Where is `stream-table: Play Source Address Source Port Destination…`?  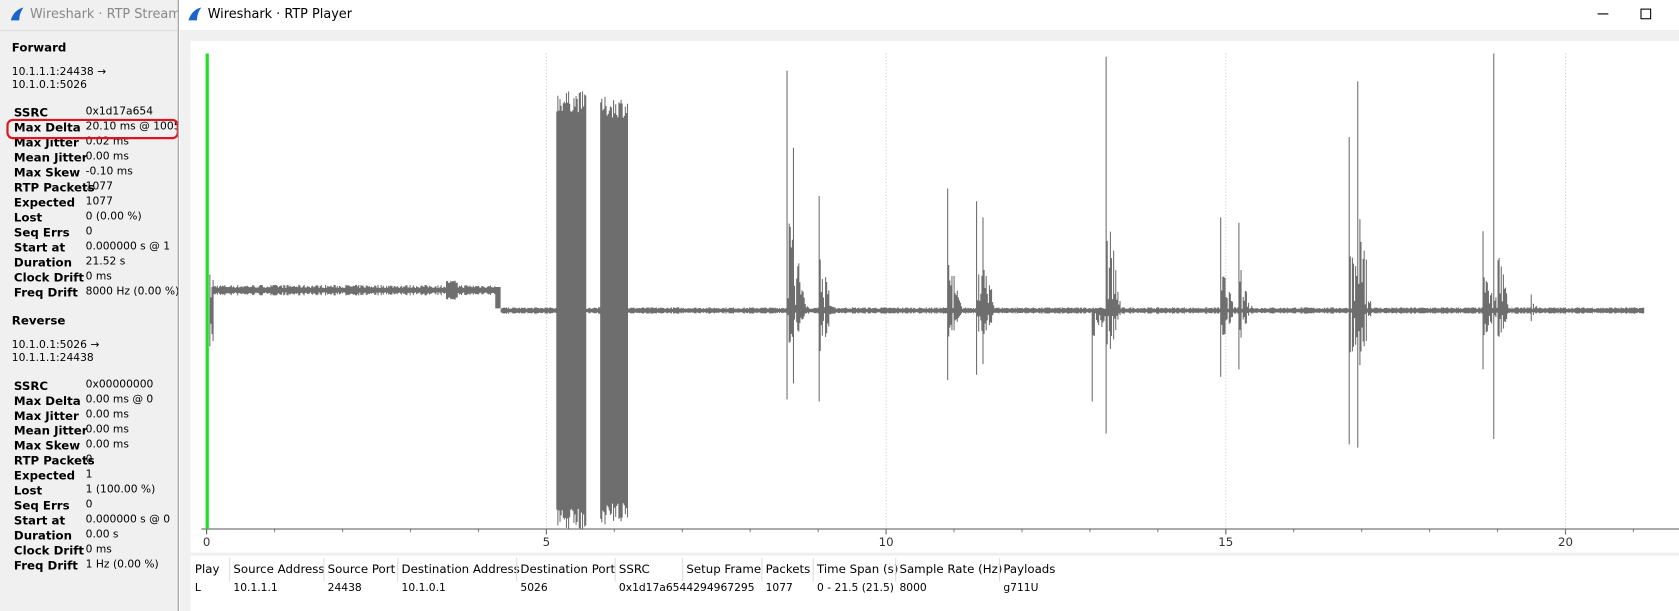 stream-table: Play Source Address Source Port Destination… is located at coordinates (934, 583).